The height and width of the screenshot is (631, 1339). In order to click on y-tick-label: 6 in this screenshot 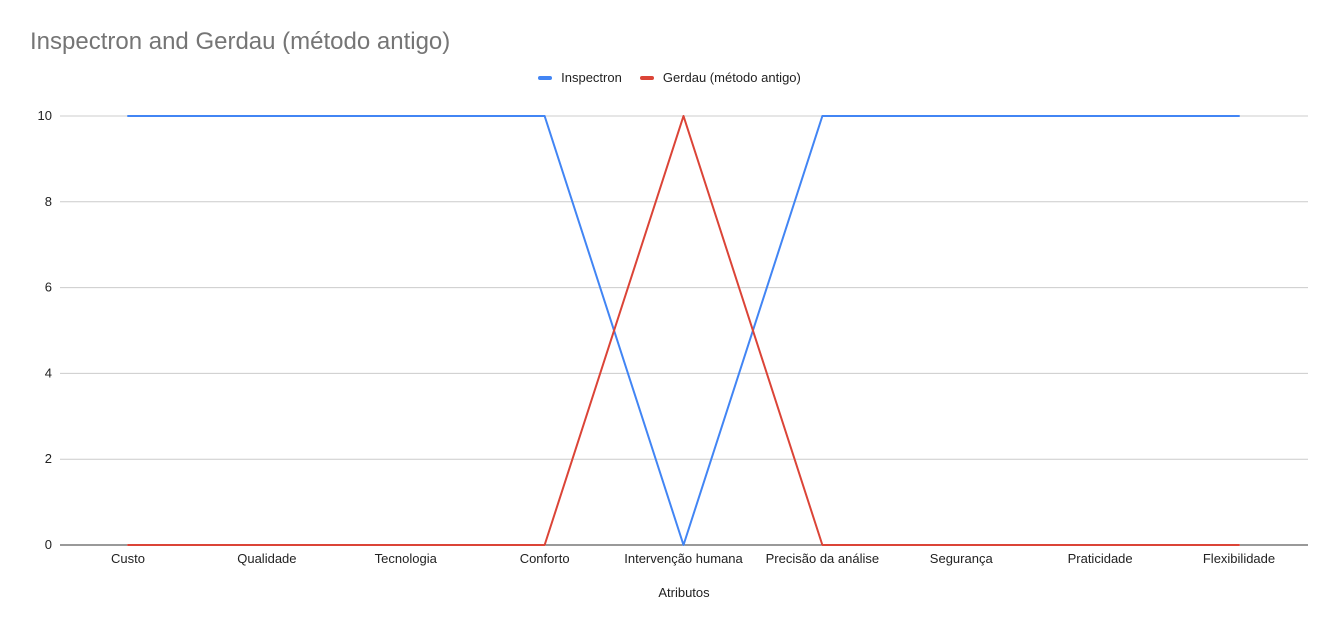, I will do `click(48, 287)`.